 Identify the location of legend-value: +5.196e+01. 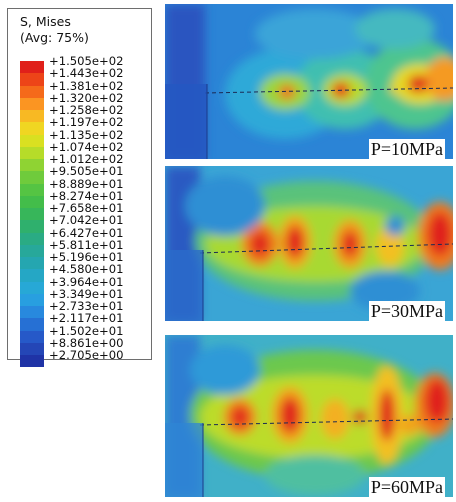
(86, 257).